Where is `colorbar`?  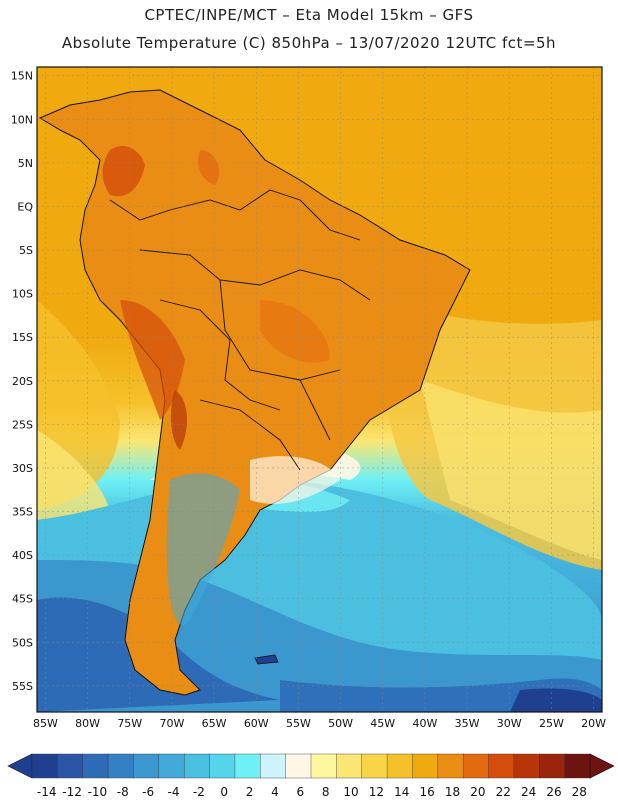 colorbar is located at coordinates (311, 766).